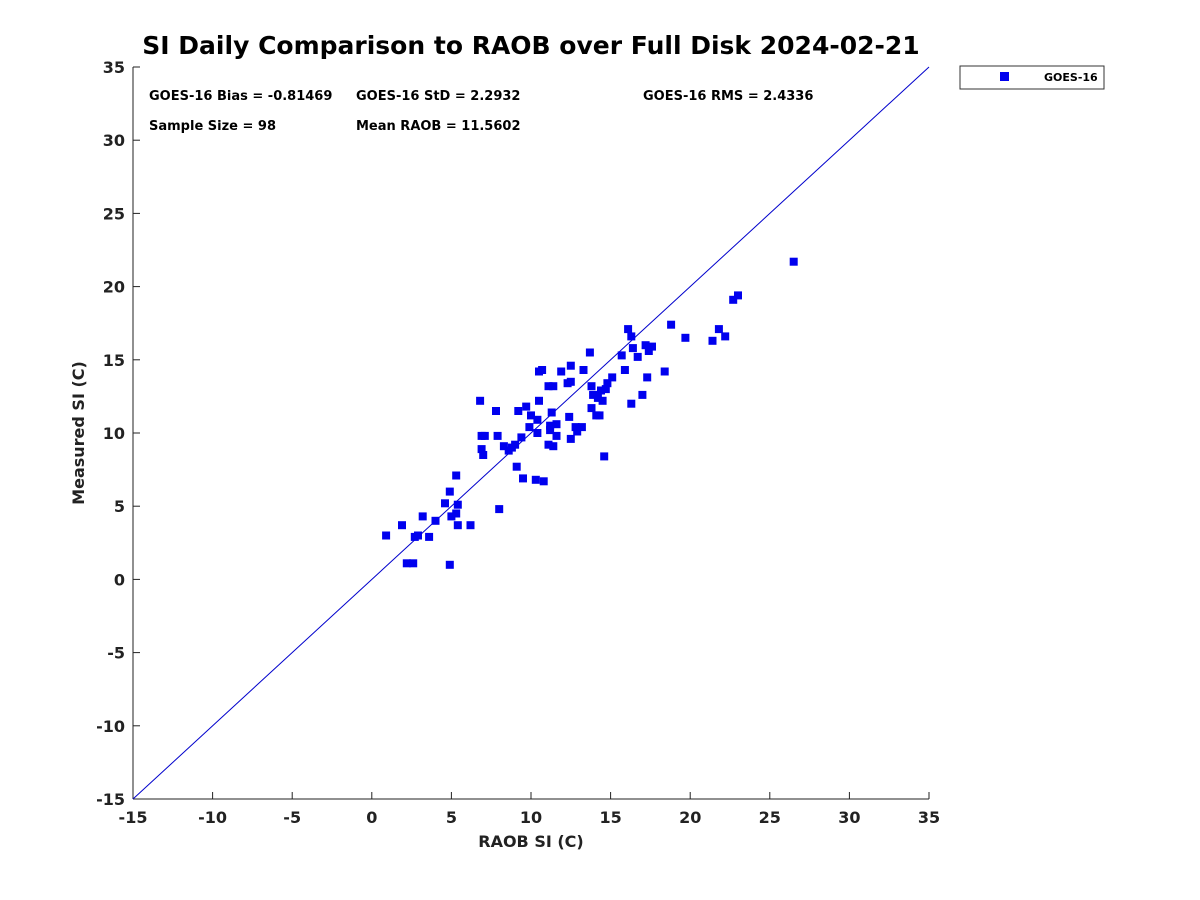 The width and height of the screenshot is (1200, 900). What do you see at coordinates (114, 67) in the screenshot?
I see `y-tick-label: 35` at bounding box center [114, 67].